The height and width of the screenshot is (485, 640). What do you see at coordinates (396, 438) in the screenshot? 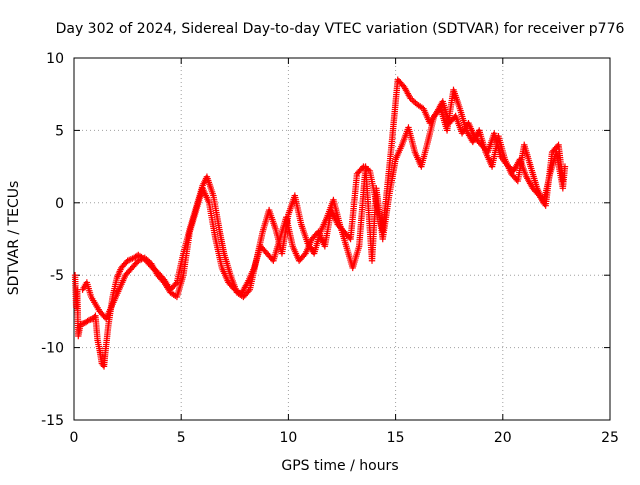
I see `x-tick-label: 15` at bounding box center [396, 438].